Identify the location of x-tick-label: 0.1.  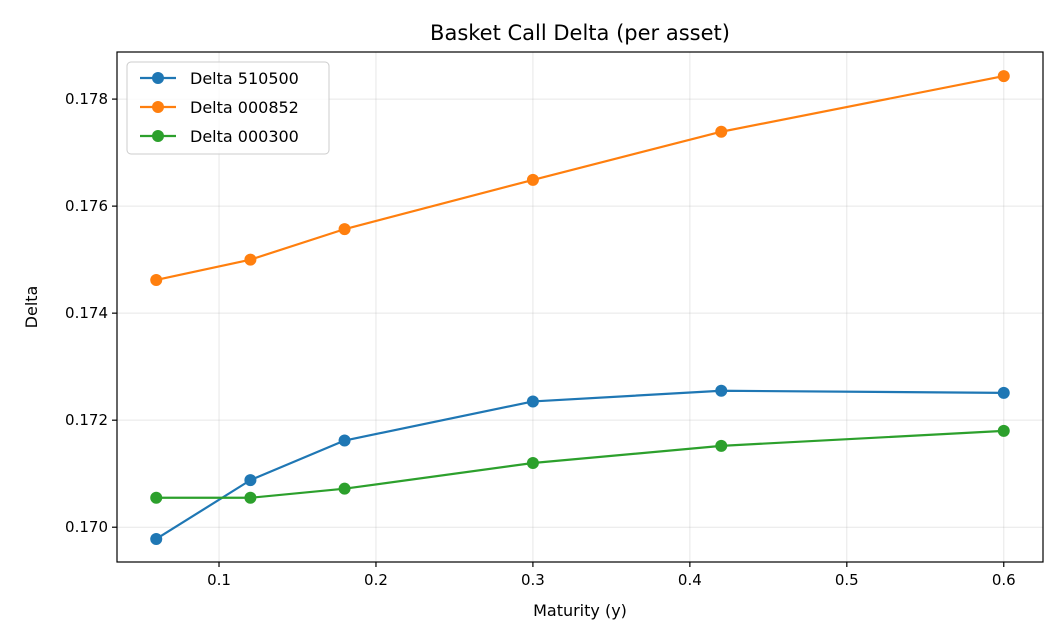
(219, 580).